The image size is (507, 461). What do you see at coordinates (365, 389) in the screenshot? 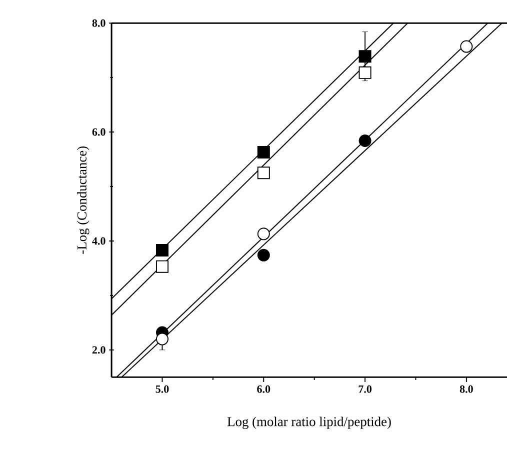
I see `x-tick-label: 7.0` at bounding box center [365, 389].